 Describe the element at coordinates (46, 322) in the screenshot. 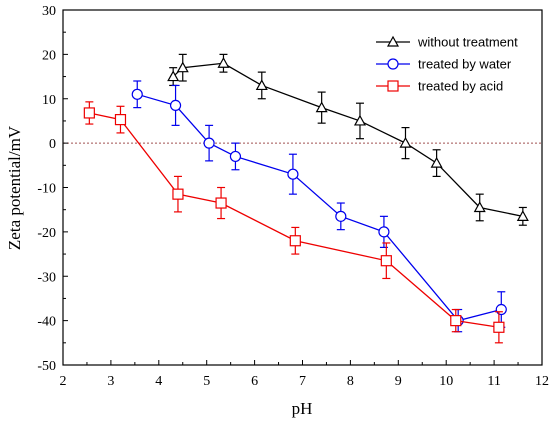

I see `y-tick-label: -40` at that location.